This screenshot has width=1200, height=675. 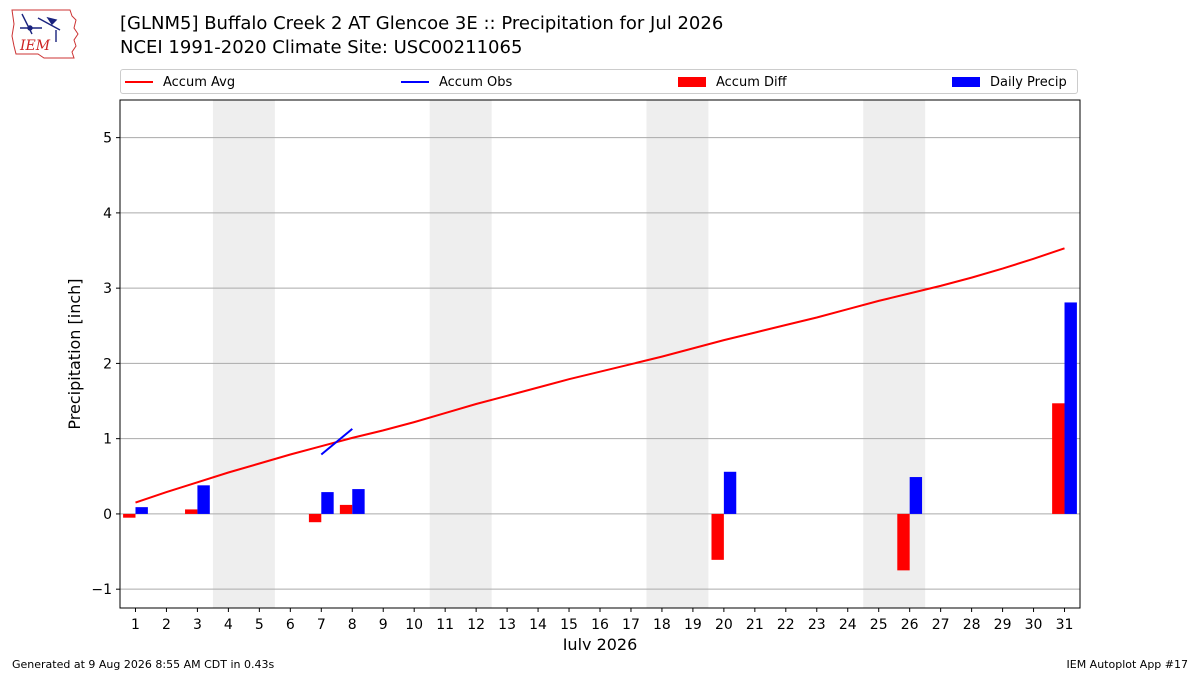 I want to click on y-tick-label: 5, so click(x=107, y=139).